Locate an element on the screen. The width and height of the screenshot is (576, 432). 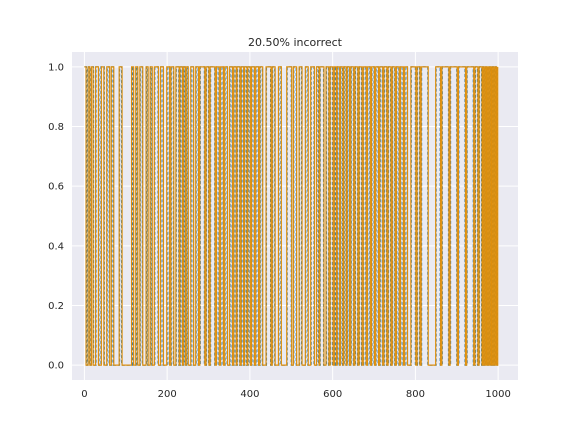
y-axis-ticks: 0.0 0.2 0.4 0.6 0.8 1.0 is located at coordinates (56, 216).